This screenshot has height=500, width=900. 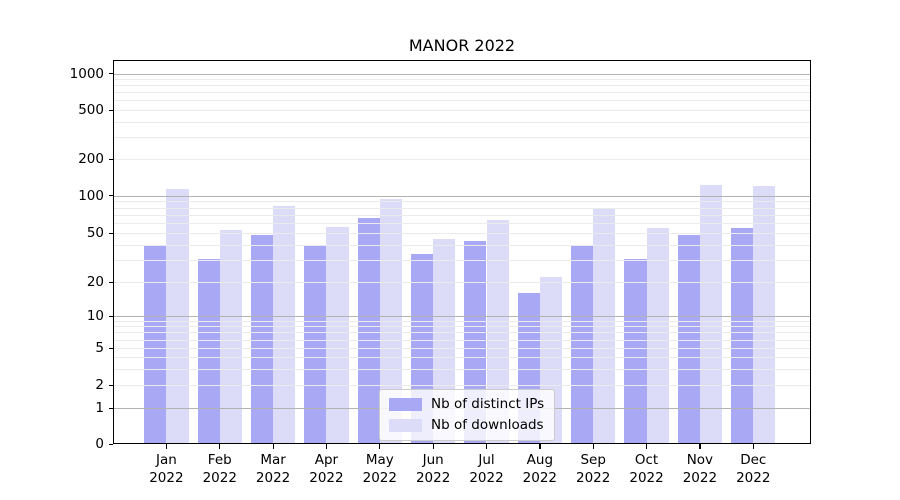 I want to click on y-tick-label-1: 1, so click(x=99, y=408).